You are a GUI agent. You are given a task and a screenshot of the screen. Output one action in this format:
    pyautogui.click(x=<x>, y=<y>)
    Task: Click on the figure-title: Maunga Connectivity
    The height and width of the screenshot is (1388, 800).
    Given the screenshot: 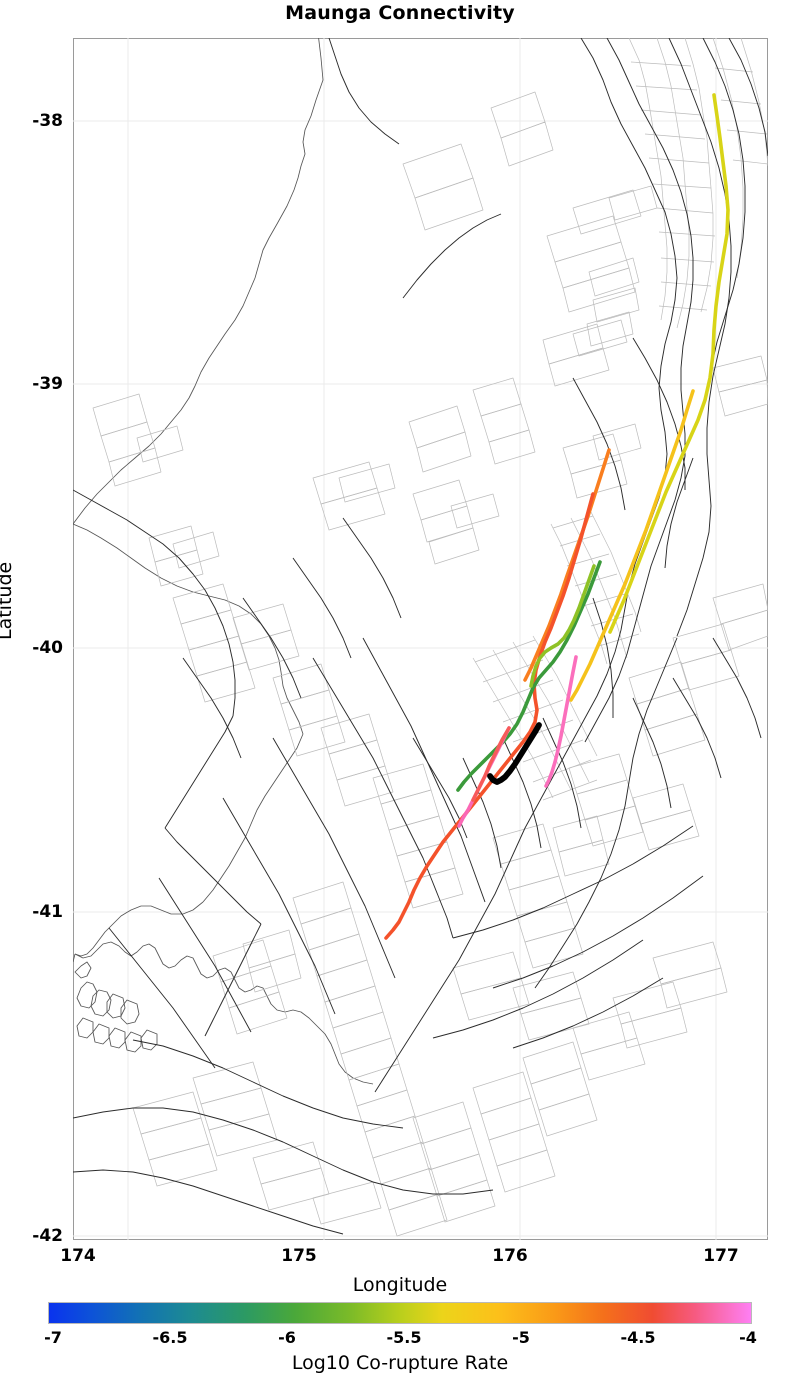 What is the action you would take?
    pyautogui.click(x=400, y=13)
    